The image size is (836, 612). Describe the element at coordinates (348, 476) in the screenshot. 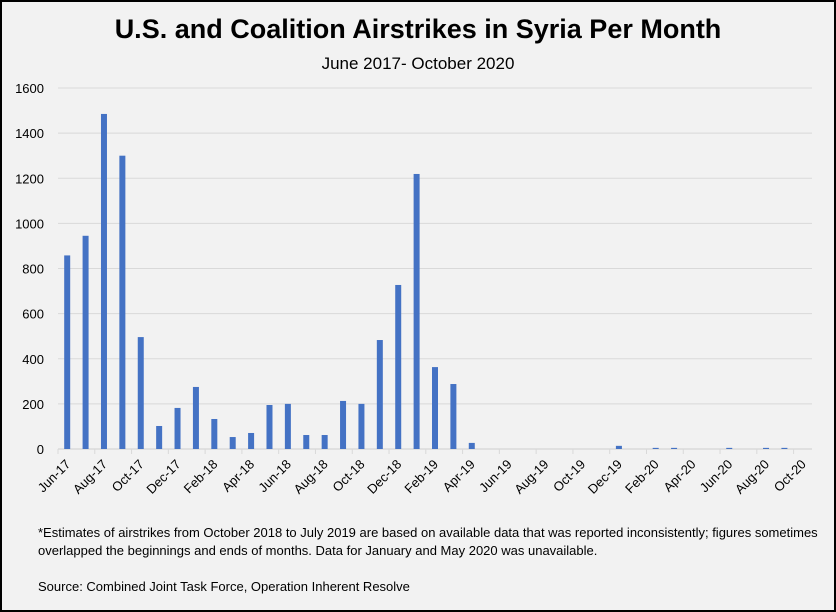

I see `x-tick-label: Oct-18` at that location.